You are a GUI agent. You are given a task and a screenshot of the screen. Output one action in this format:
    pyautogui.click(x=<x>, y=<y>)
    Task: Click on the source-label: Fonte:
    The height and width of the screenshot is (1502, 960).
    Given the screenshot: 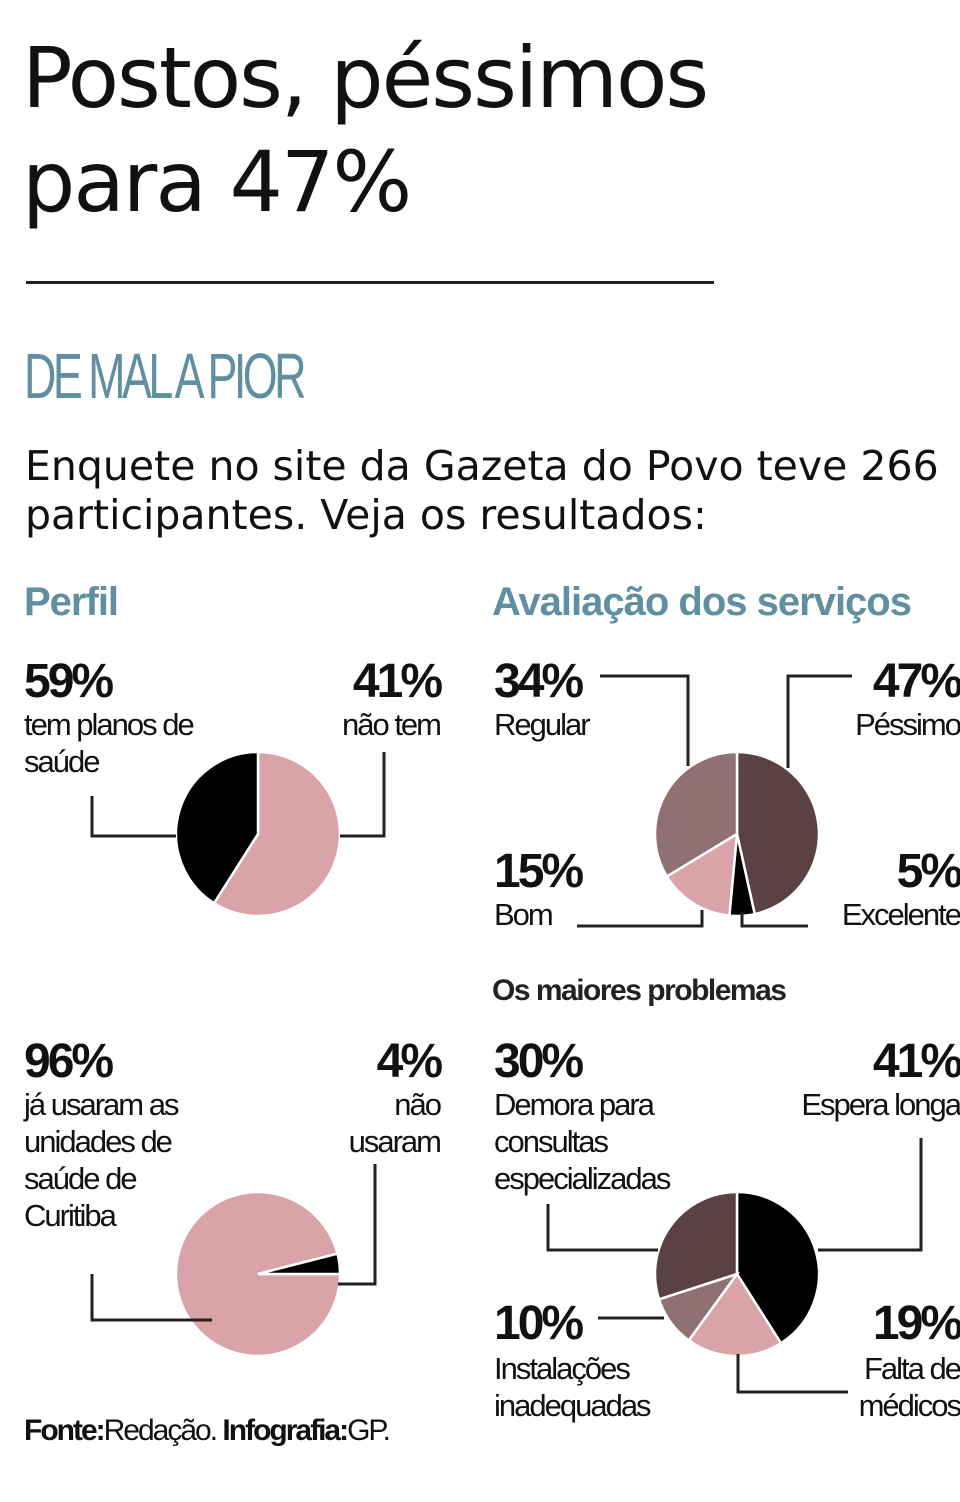 What is the action you would take?
    pyautogui.click(x=65, y=1430)
    